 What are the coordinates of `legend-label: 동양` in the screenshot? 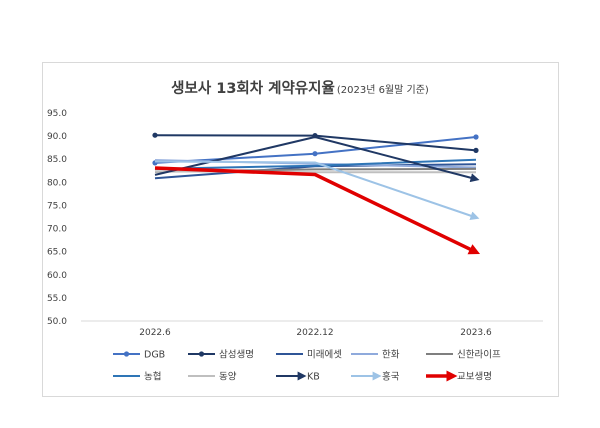 It's located at (228, 377).